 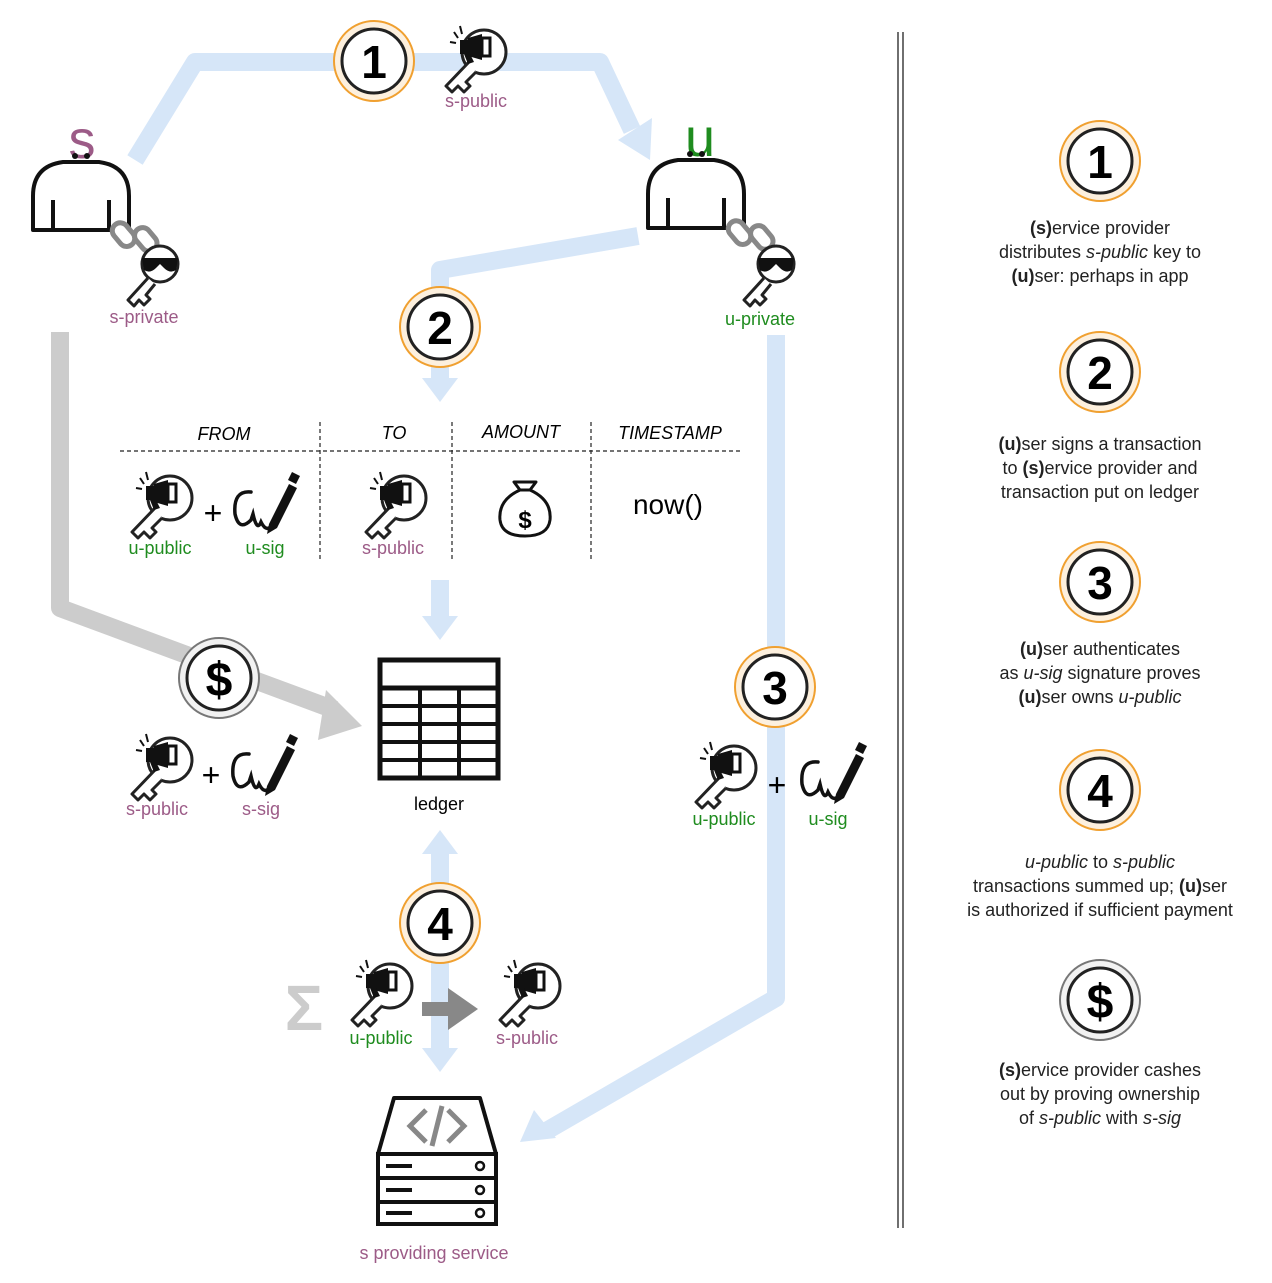 What do you see at coordinates (439, 804) in the screenshot?
I see `label-ledger: ledger` at bounding box center [439, 804].